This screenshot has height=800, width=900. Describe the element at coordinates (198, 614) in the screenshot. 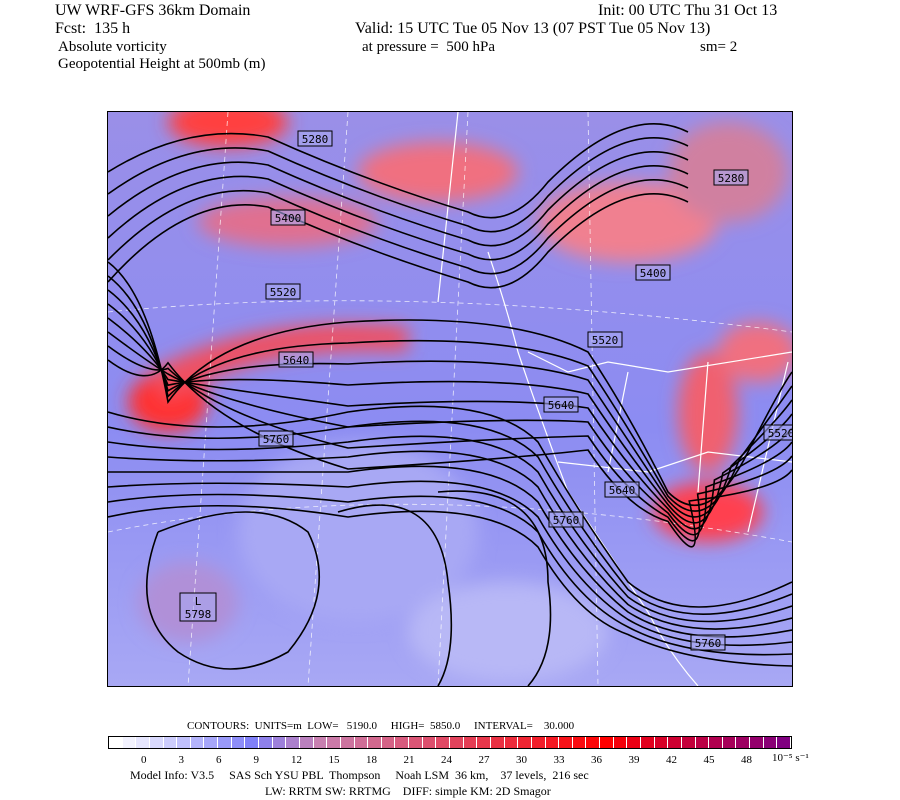

I see `svg-text: 5798` at that location.